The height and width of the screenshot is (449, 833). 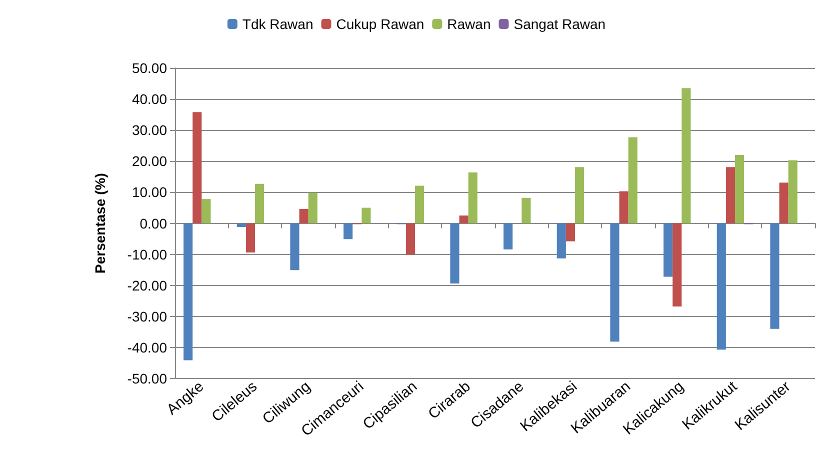 I want to click on legend-label: Cukup Rawan, so click(x=380, y=24).